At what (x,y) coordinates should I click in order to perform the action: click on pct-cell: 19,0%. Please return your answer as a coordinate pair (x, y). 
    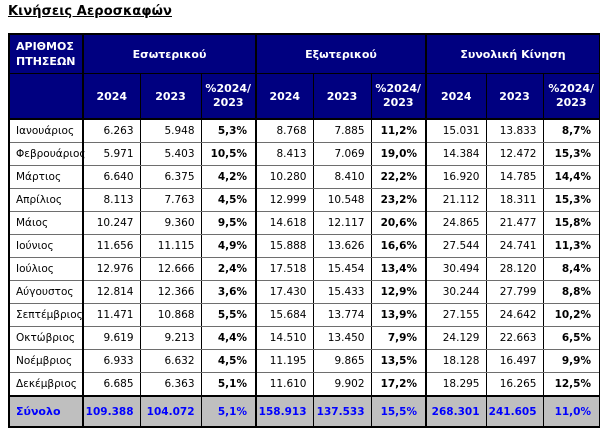
    Looking at the image, I should click on (398, 154).